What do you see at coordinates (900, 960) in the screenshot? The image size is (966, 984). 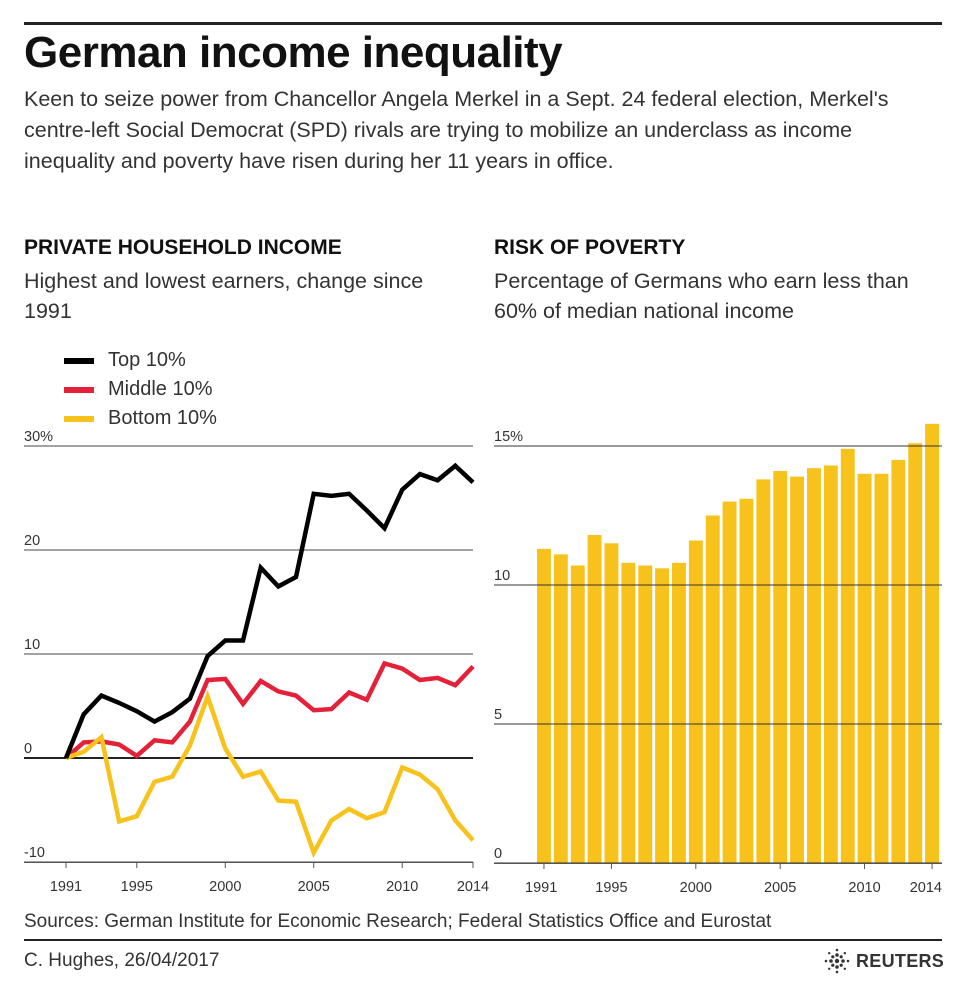 I see `brand-name: REUTERS` at bounding box center [900, 960].